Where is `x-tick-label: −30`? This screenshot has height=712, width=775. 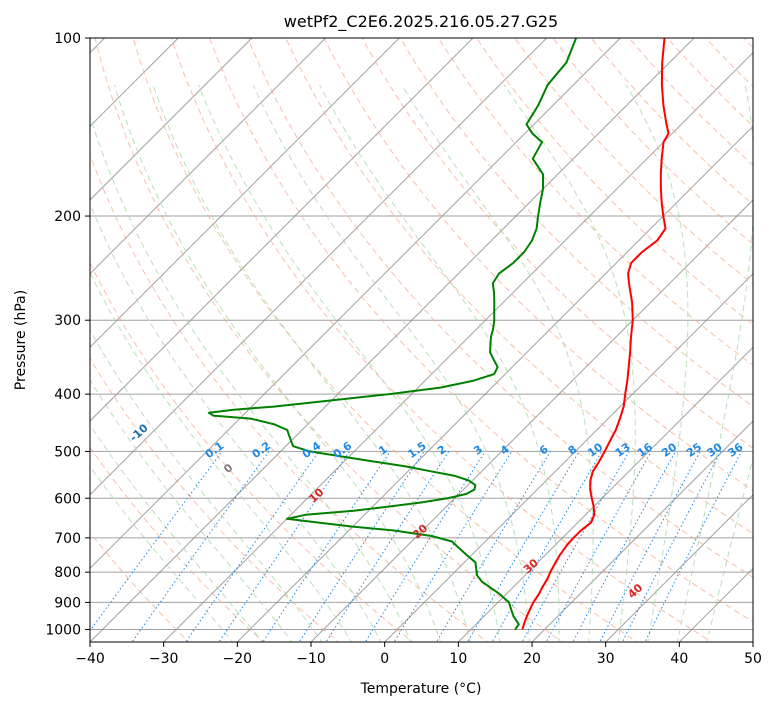 x-tick-label: −30 is located at coordinates (164, 659).